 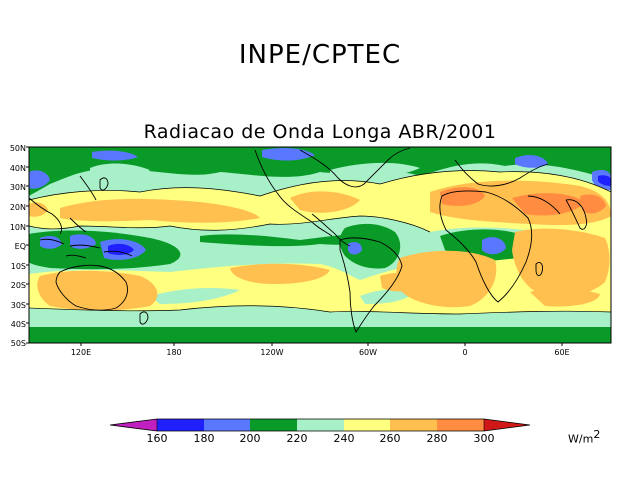 What do you see at coordinates (174, 352) in the screenshot?
I see `lon-label-180: 180` at bounding box center [174, 352].